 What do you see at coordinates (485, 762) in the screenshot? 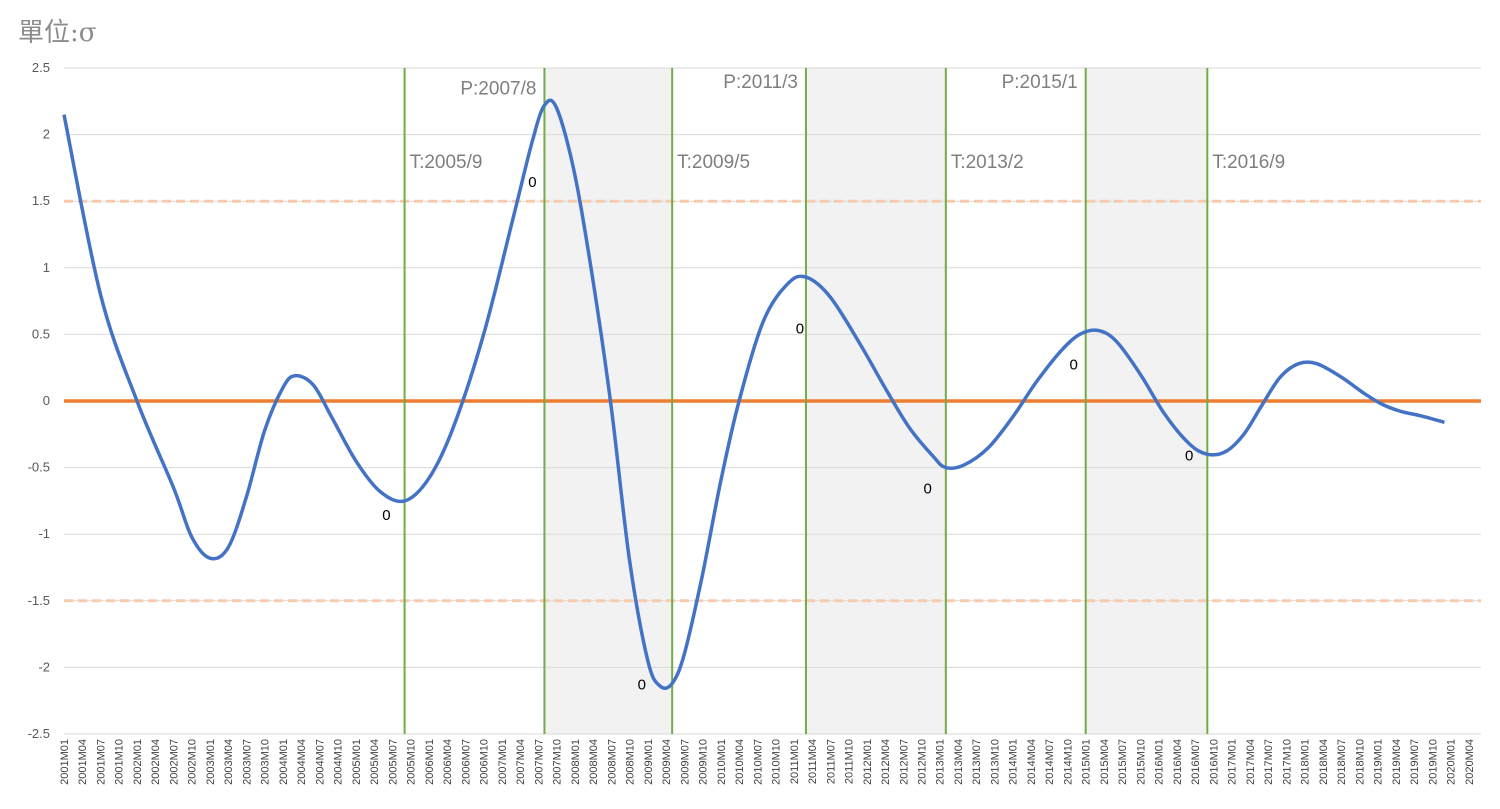
I see `x-tick-label: 2006M10` at bounding box center [485, 762].